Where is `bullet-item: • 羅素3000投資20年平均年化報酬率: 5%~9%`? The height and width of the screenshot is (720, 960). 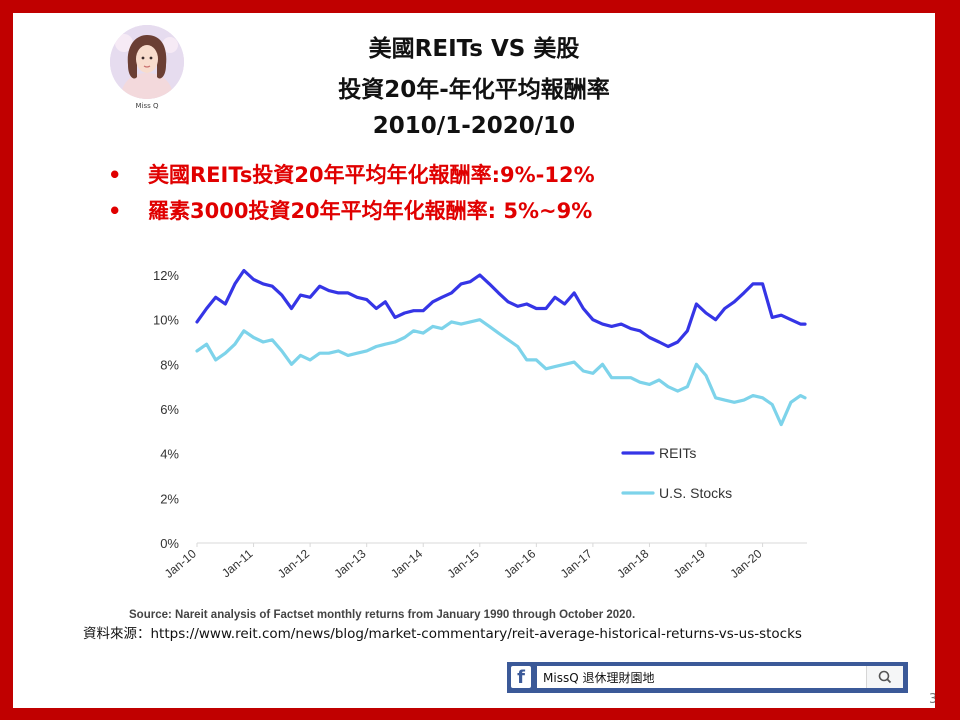 bullet-item: • 羅素3000投資20年平均年化報酬率: 5%~9% is located at coordinates (498, 211).